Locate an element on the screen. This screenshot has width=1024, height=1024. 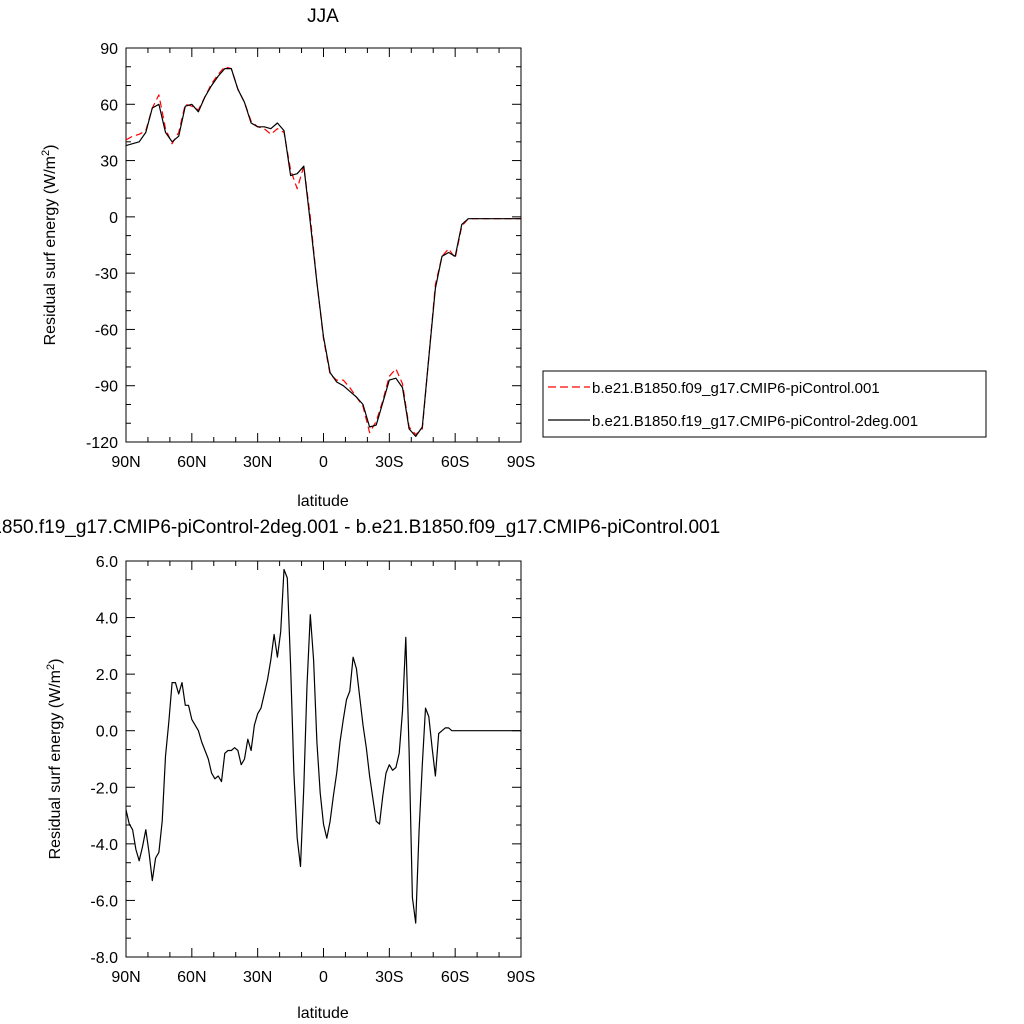
top-y-tick-label: 90 is located at coordinates (109, 49).